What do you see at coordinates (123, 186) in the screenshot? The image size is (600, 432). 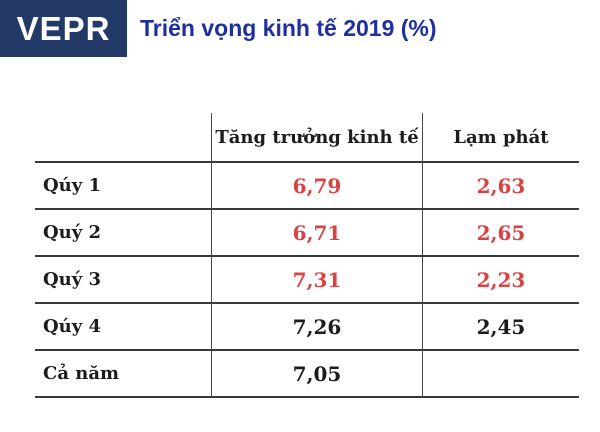 I see `row-label: Qúy 1` at bounding box center [123, 186].